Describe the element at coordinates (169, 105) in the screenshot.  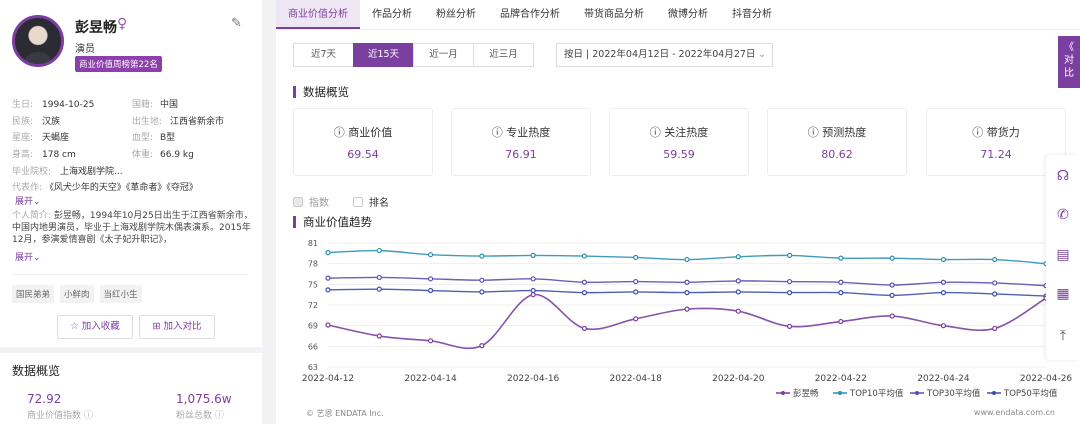
I see `info-value: 中国` at that location.